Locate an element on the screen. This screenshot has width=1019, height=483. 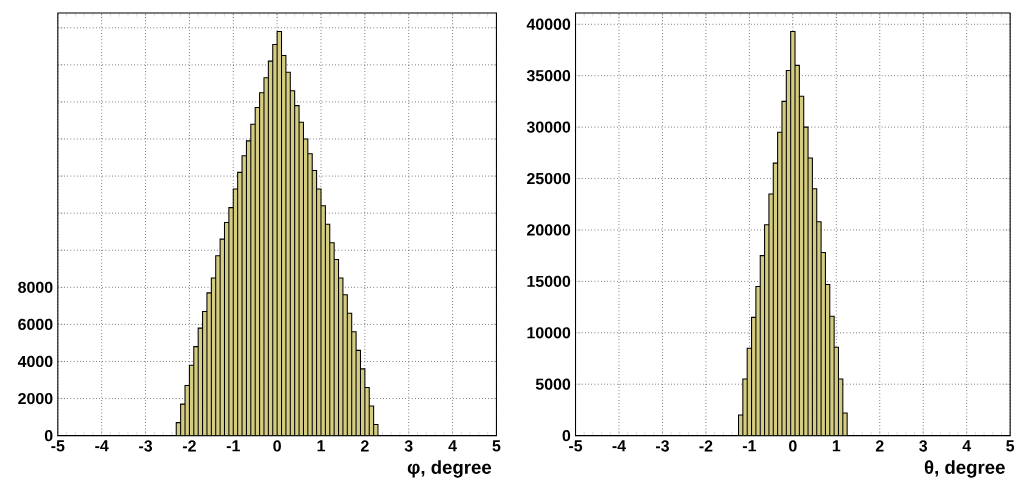
y-tick-label: 15000 is located at coordinates (549, 281).